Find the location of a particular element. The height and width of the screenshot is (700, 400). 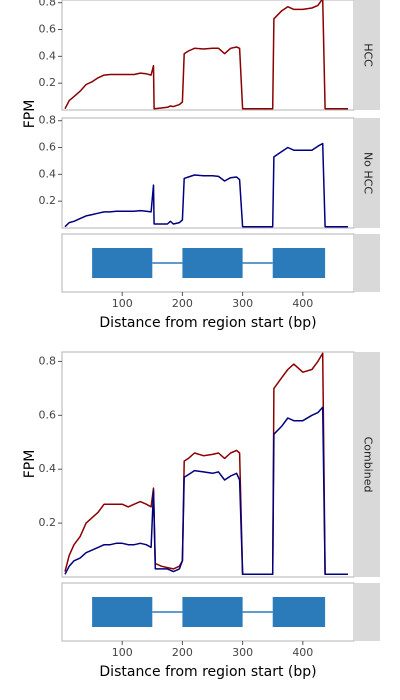

y-ticks-combined: 0.2 0.4 0.6 0.8 is located at coordinates (50, 441).